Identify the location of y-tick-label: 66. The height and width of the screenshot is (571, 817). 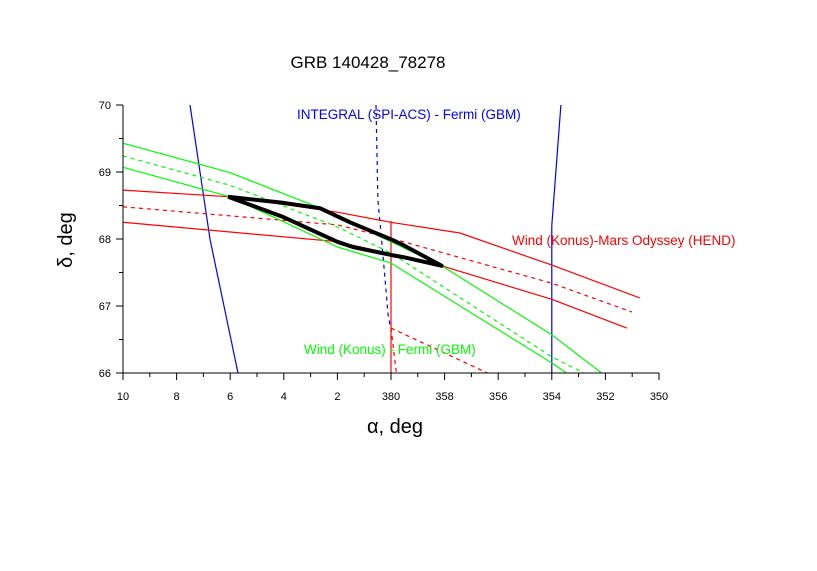
(105, 374).